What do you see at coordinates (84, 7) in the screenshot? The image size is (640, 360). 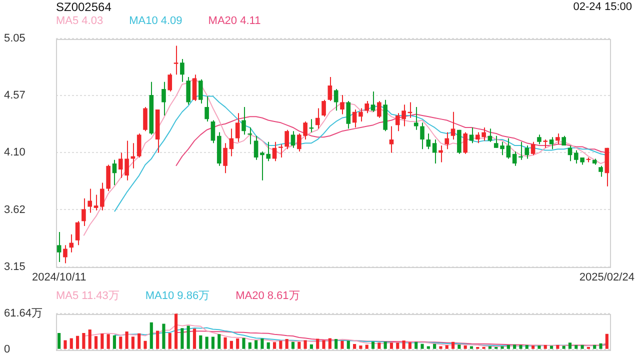 I see `chart-title: SZ002564` at bounding box center [84, 7].